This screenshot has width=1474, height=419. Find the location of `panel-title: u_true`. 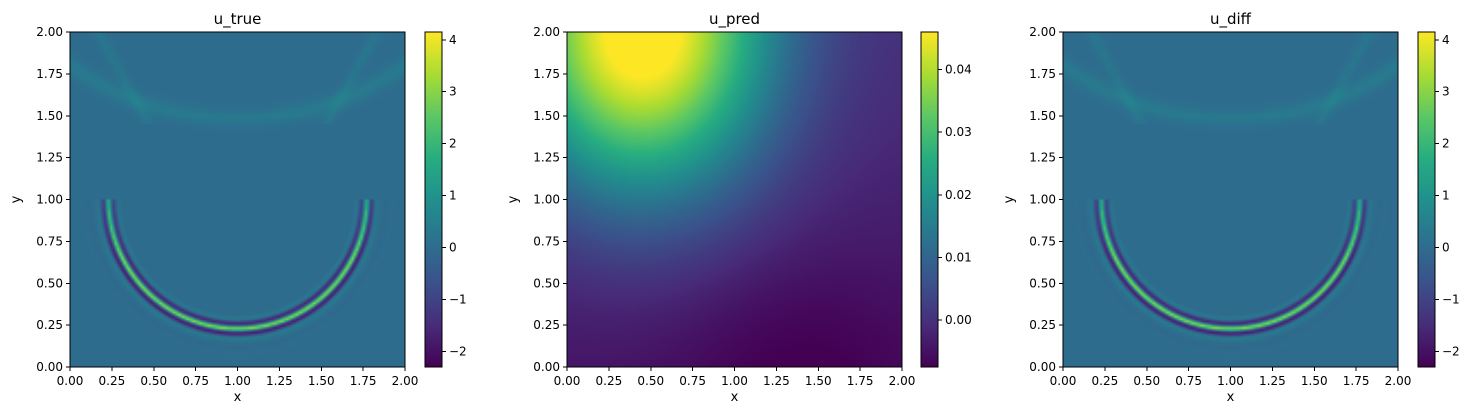

panel-title: u_true is located at coordinates (238, 19).